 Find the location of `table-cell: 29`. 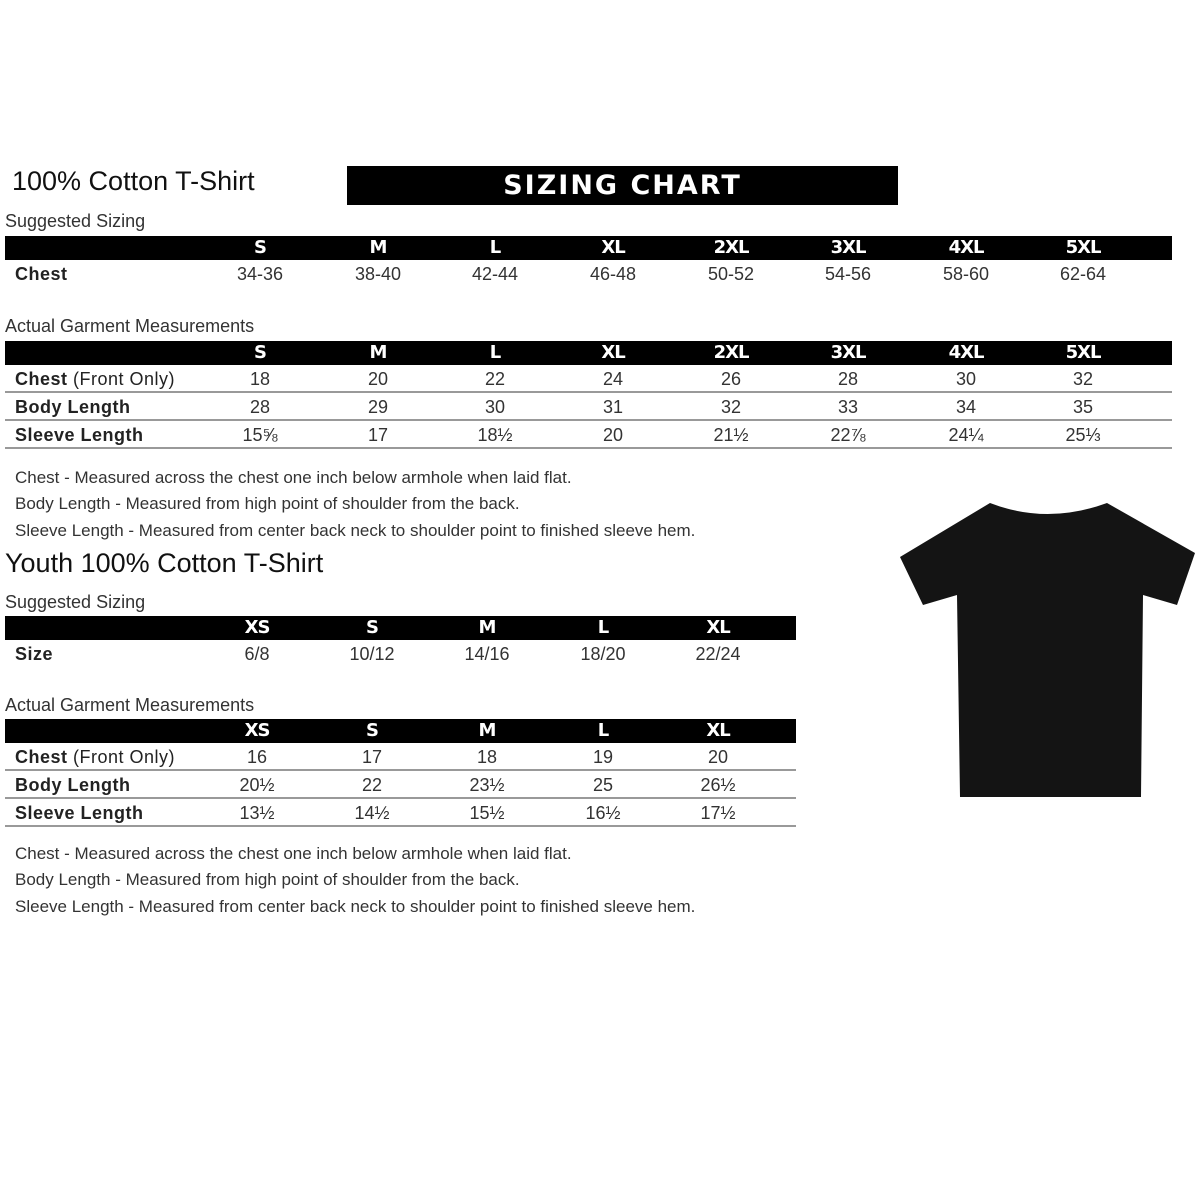

table-cell: 29 is located at coordinates (378, 407).